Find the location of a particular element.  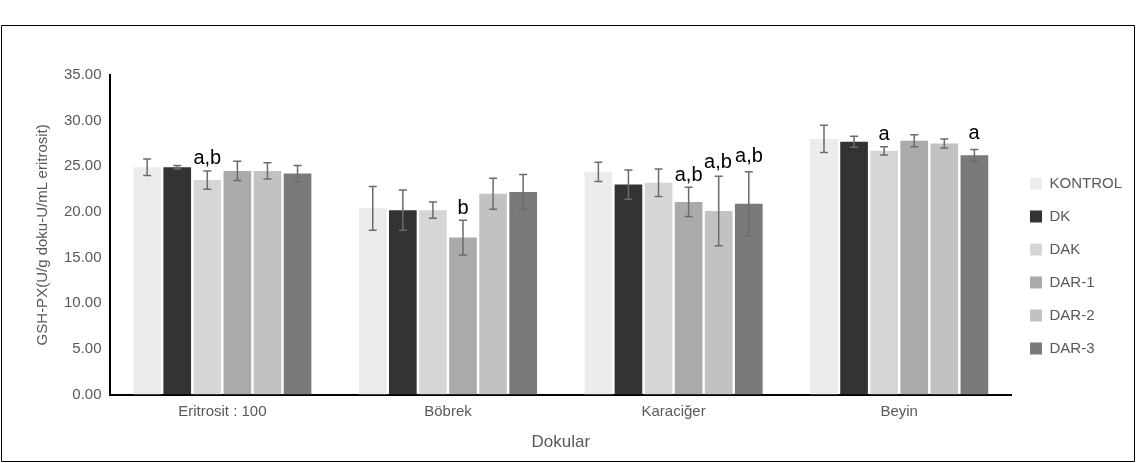

x-axis-title: Dokular is located at coordinates (561, 442).